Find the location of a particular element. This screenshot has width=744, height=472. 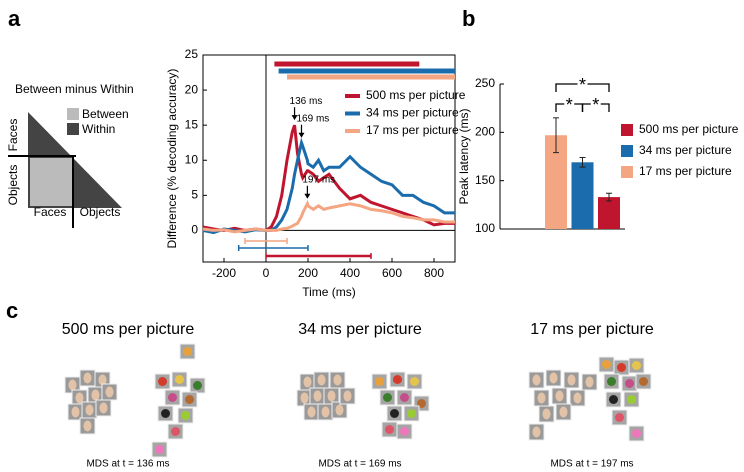

y-tick-label: 15 is located at coordinates (192, 124).